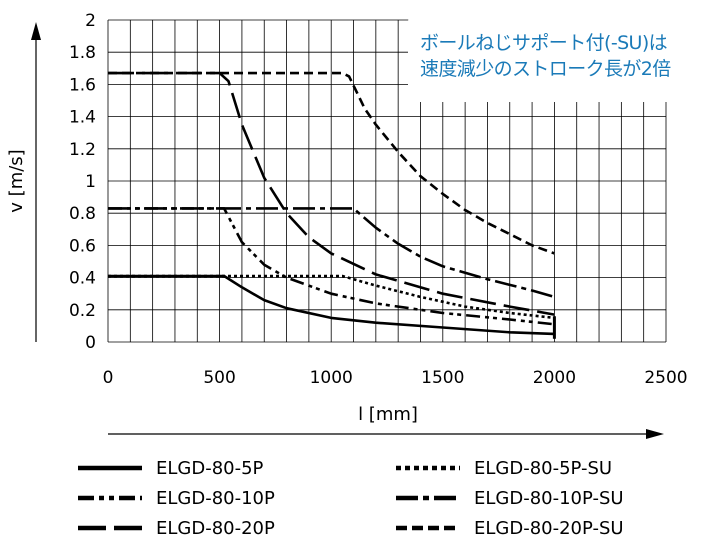 Image resolution: width=710 pixels, height=548 pixels. I want to click on x-tick-label: 2500, so click(665, 378).